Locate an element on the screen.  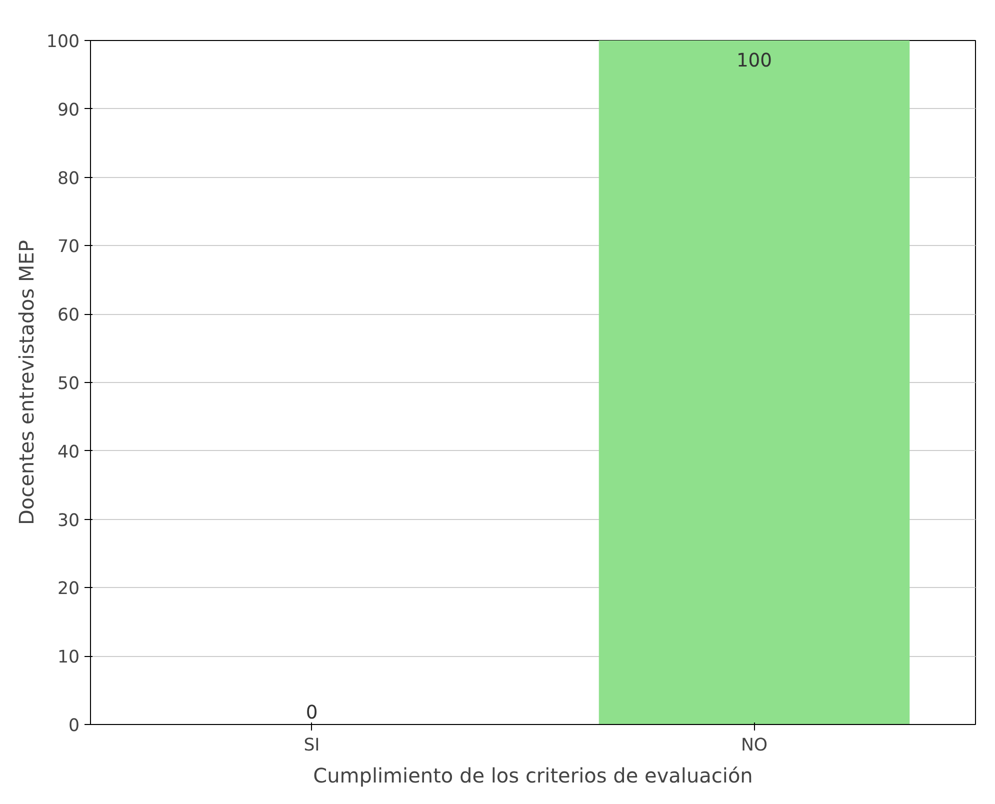
data-label: 100 is located at coordinates (754, 61).